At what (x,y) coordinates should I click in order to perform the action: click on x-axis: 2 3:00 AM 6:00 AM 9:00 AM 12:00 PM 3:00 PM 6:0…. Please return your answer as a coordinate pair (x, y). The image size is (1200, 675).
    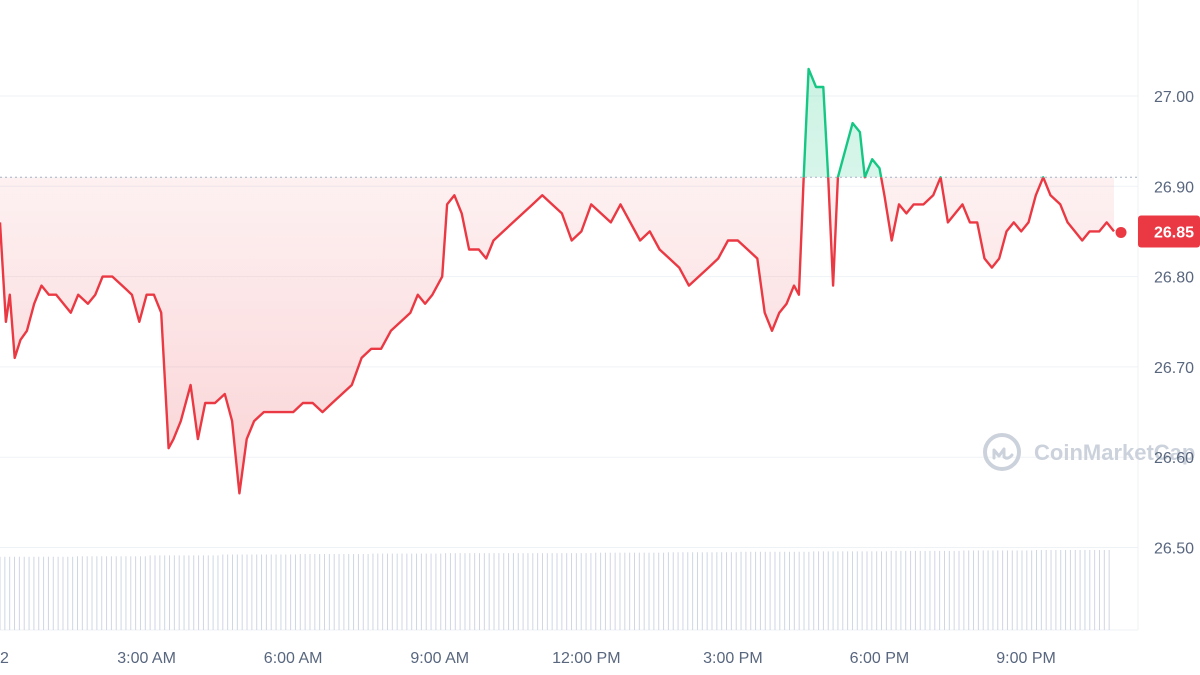
    Looking at the image, I should click on (528, 658).